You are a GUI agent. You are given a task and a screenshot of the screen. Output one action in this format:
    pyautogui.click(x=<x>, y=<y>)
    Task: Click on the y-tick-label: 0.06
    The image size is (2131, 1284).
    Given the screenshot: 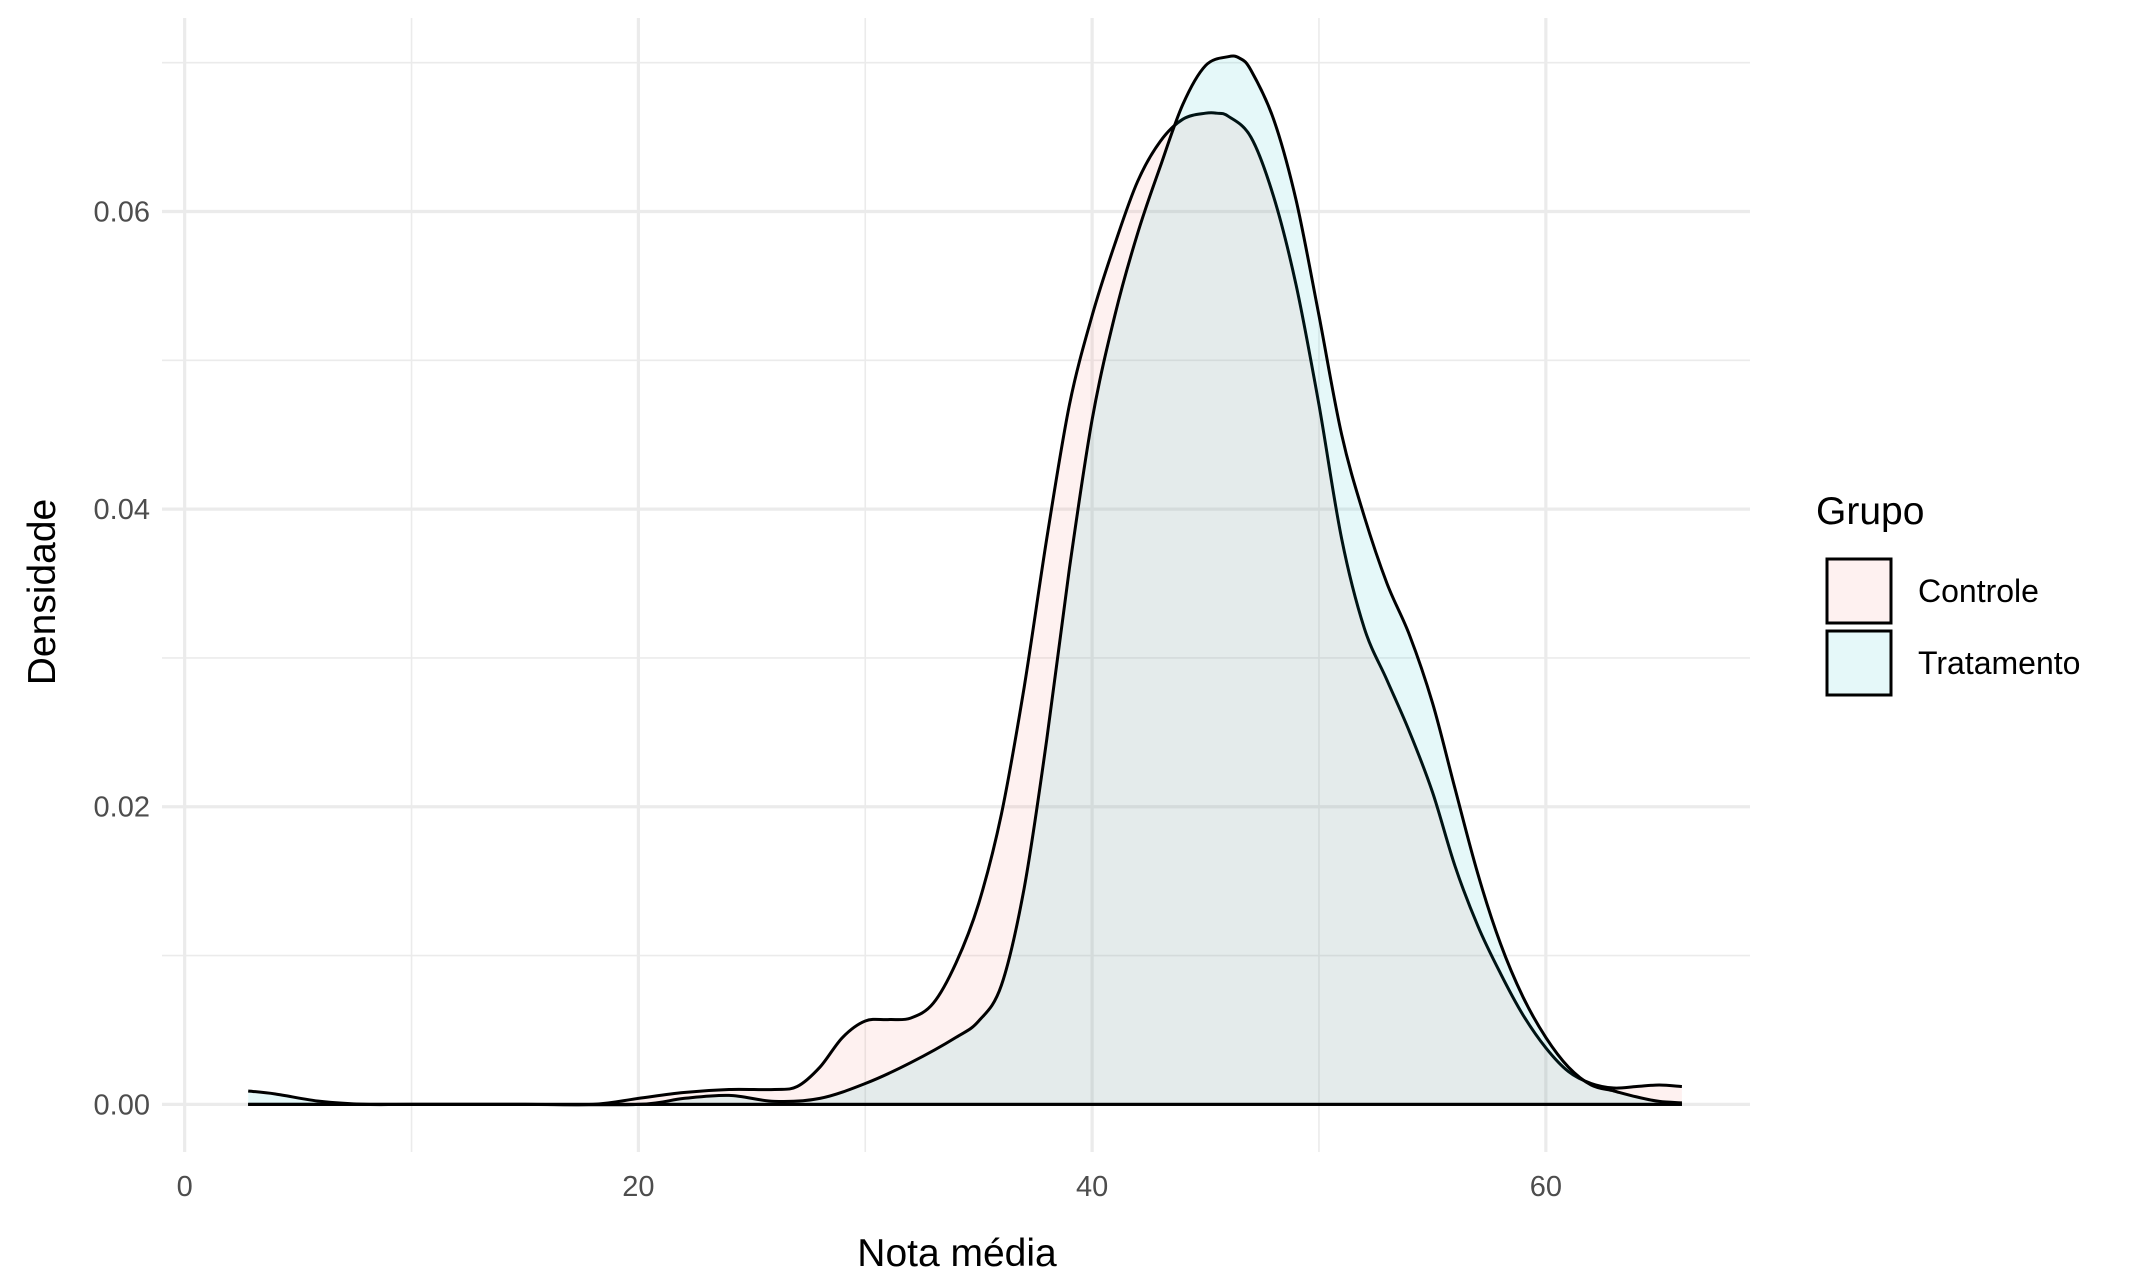 What is the action you would take?
    pyautogui.click(x=122, y=212)
    